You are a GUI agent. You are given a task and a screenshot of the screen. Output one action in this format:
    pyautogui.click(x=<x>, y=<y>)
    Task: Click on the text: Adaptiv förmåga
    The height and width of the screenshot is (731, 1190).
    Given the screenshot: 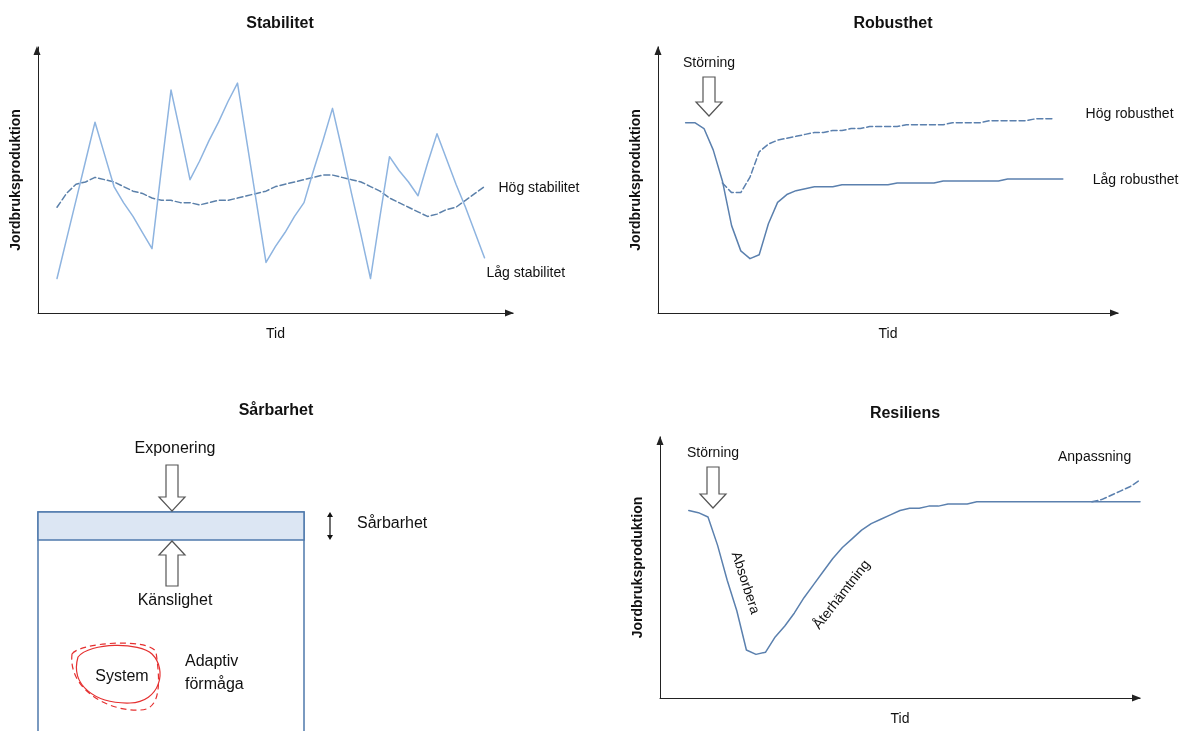 What is the action you would take?
    pyautogui.click(x=214, y=672)
    